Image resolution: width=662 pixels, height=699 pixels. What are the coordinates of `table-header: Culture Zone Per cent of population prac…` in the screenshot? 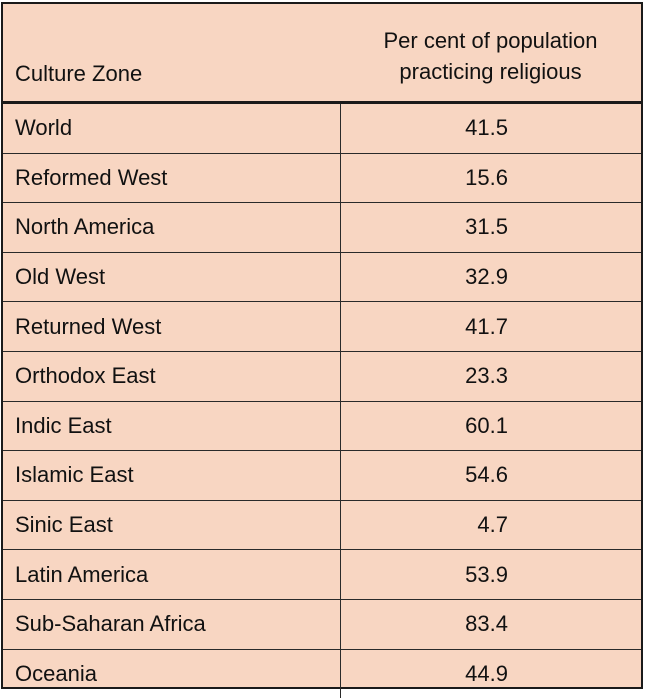 It's located at (322, 54).